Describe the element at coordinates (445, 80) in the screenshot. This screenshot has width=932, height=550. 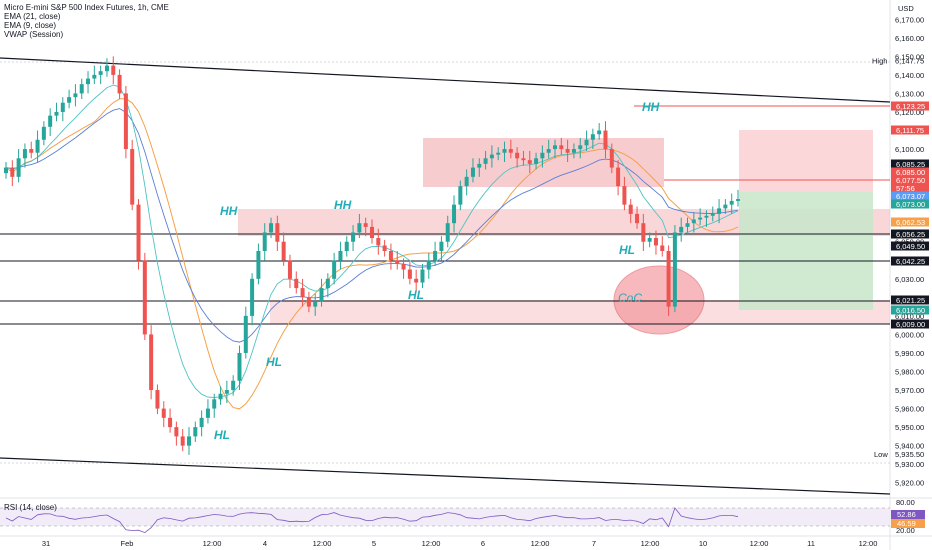
I see `channel-top-line` at that location.